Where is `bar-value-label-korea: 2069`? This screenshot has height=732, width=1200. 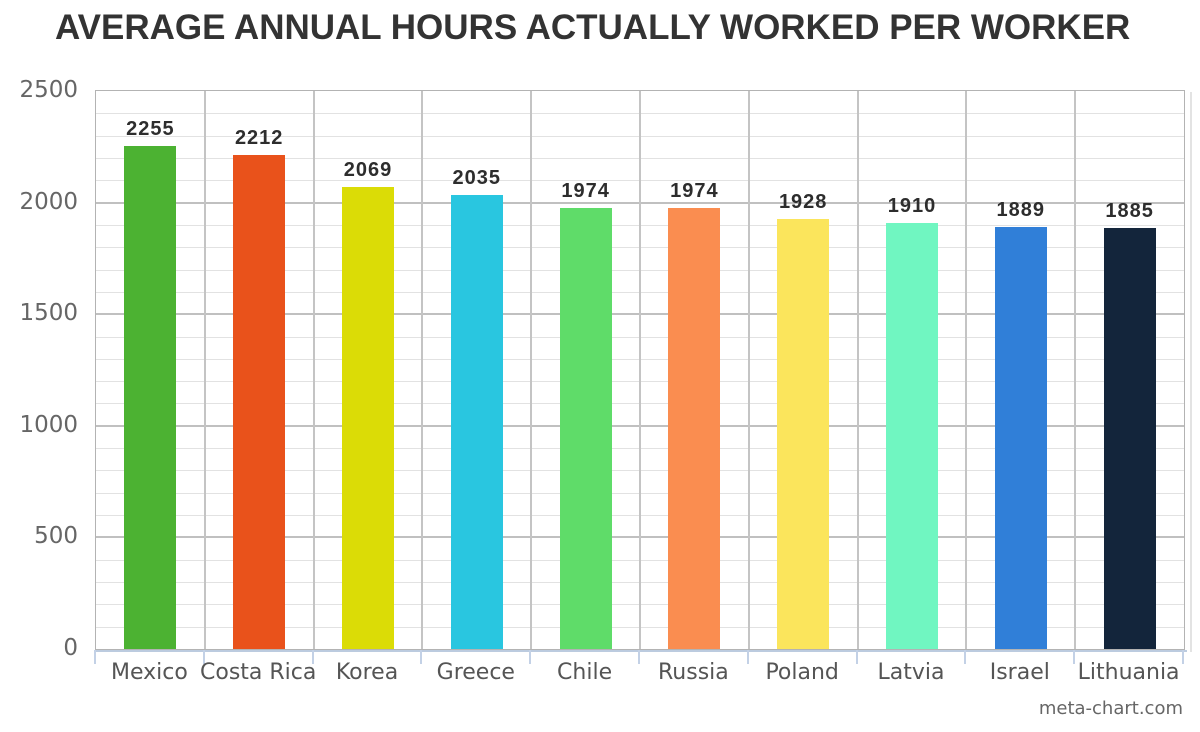 bar-value-label-korea: 2069 is located at coordinates (368, 170).